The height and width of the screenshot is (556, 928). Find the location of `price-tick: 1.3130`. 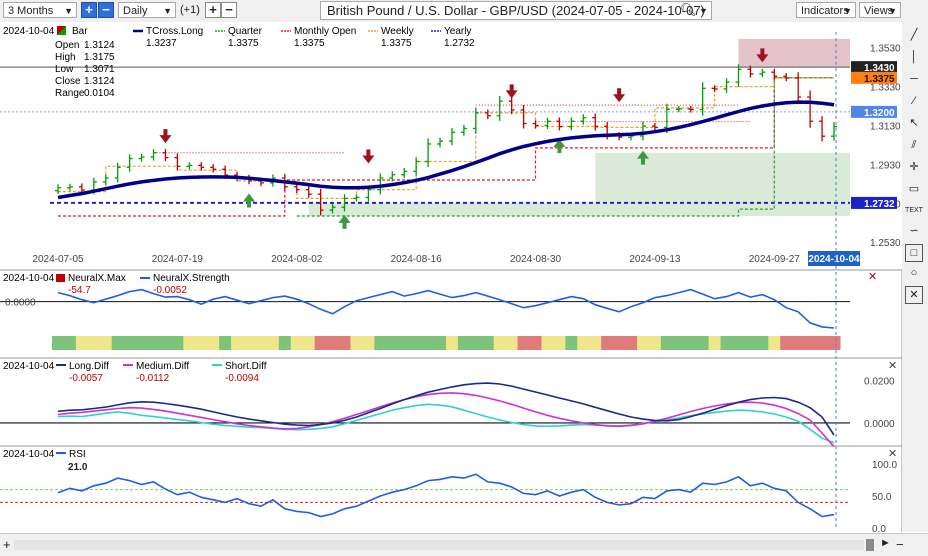

price-tick: 1.3130 is located at coordinates (885, 126).